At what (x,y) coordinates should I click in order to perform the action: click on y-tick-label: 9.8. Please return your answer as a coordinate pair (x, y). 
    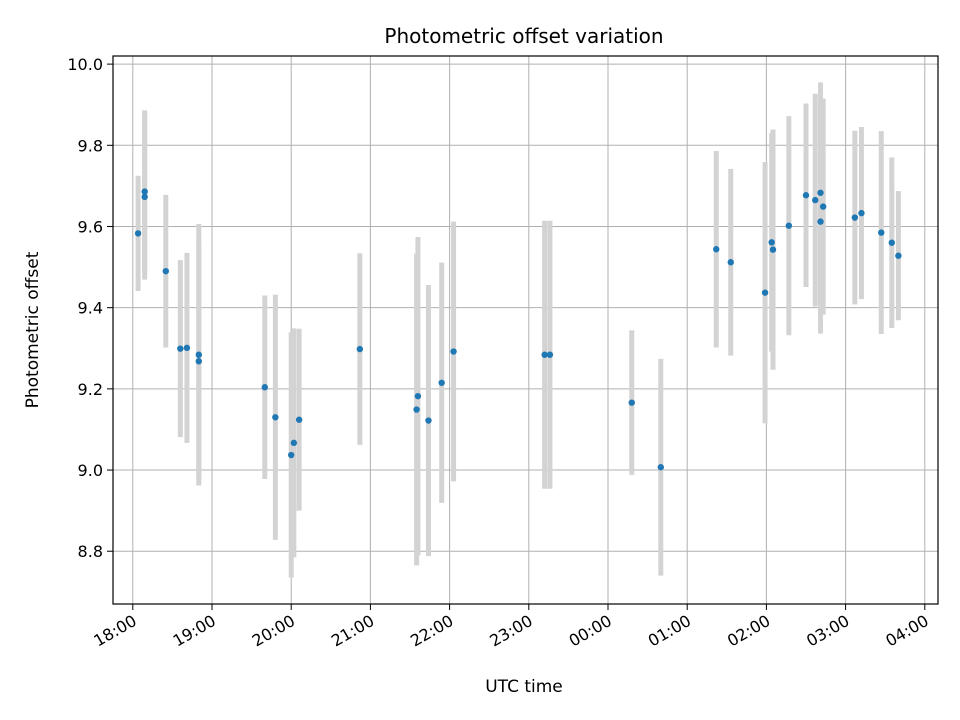
    Looking at the image, I should click on (90, 145).